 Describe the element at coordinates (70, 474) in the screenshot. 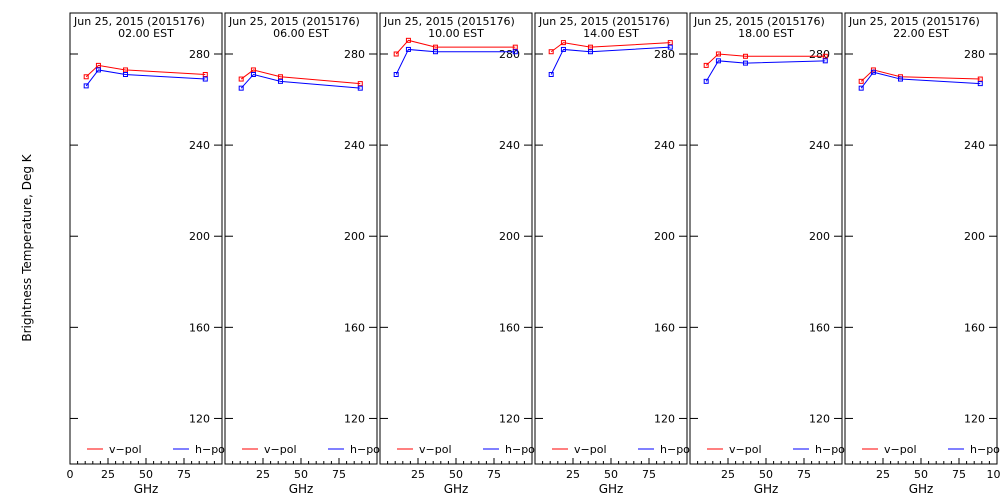

I see `x-tick-label: 0` at that location.